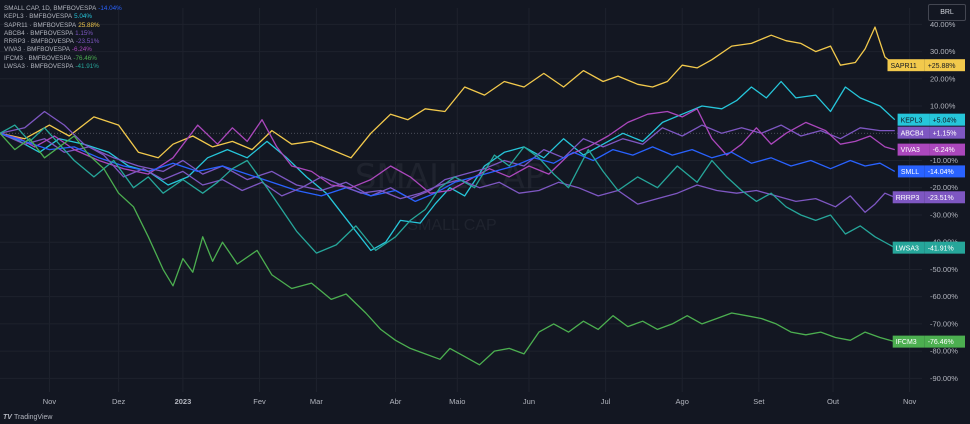 The height and width of the screenshot is (424, 970). I want to click on legend-item: SMALL CAP, 1D, BMFBOVESPA -14.04%, so click(63, 9).